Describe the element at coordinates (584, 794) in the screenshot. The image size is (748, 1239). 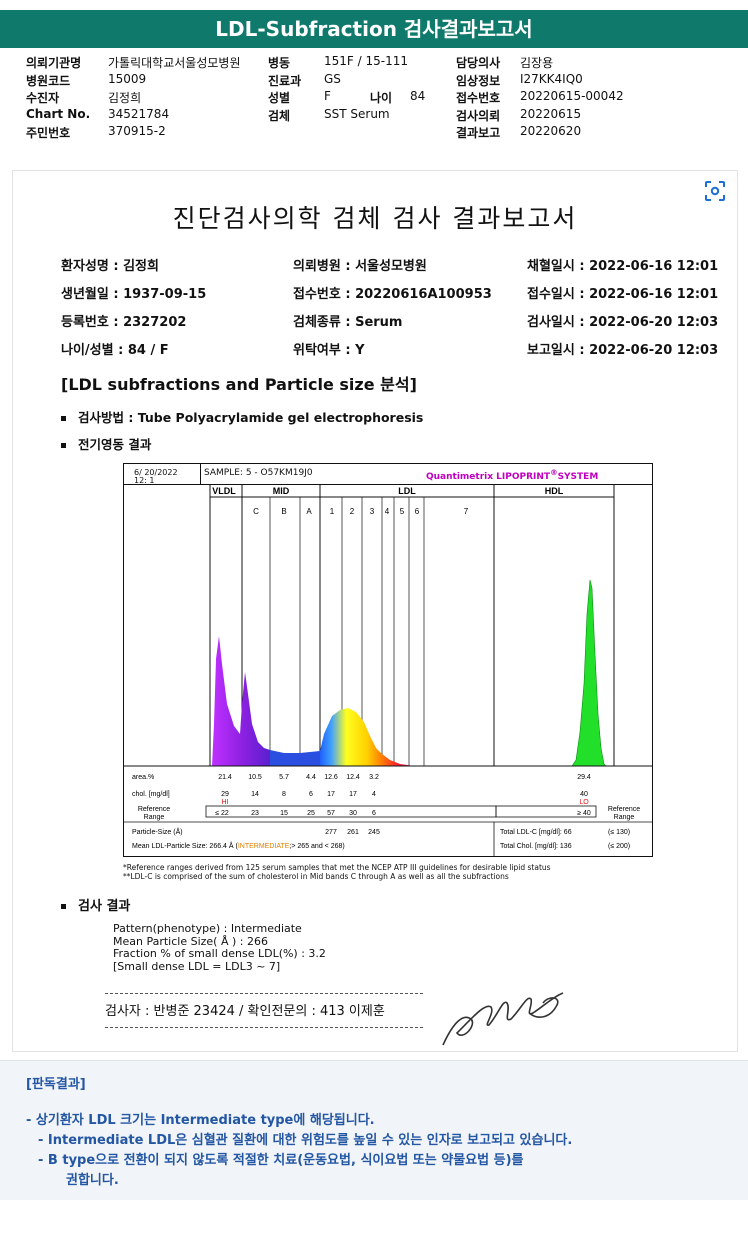
I see `chol-value: 40` at that location.